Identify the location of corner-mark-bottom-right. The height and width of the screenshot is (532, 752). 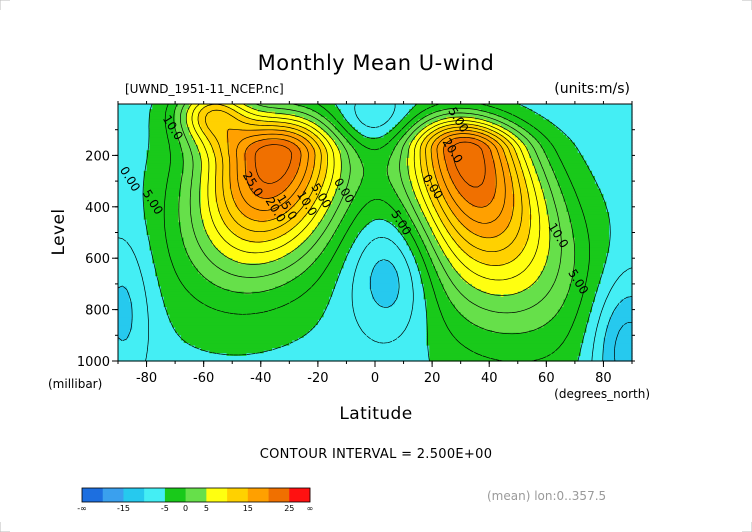
(747, 527).